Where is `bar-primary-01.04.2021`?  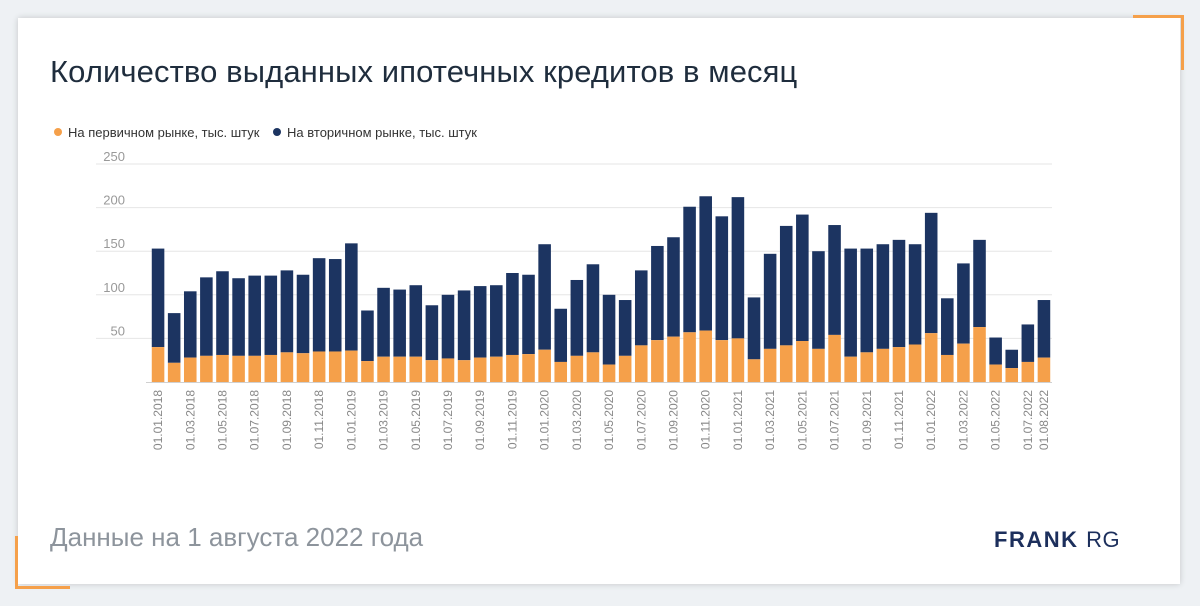
bar-primary-01.04.2021 is located at coordinates (786, 363).